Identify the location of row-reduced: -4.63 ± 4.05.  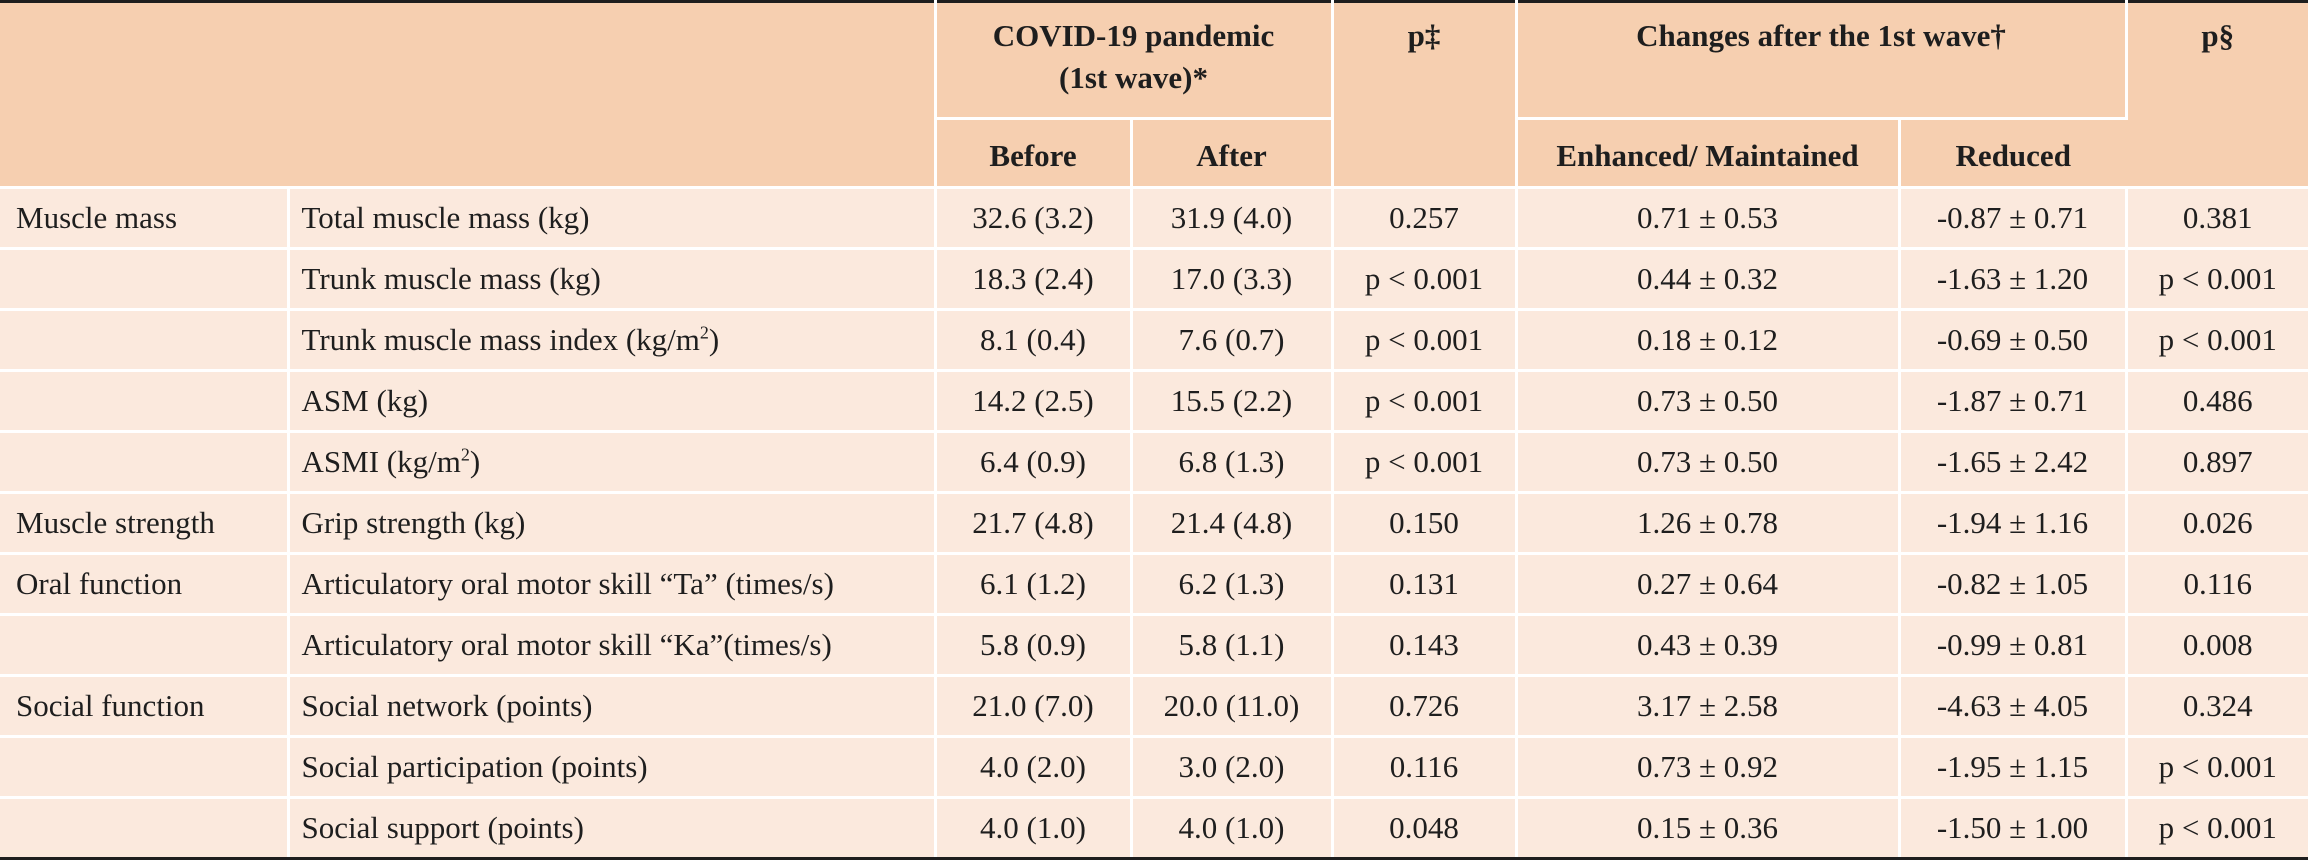
(2013, 705).